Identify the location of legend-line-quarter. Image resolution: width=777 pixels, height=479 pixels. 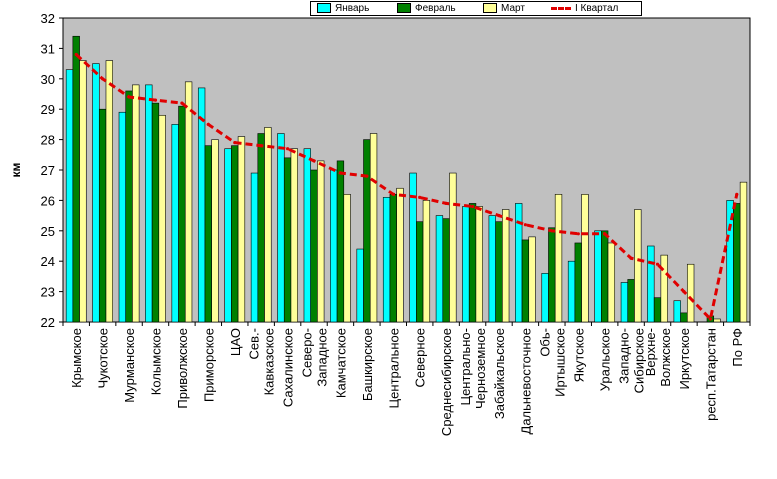
(561, 8).